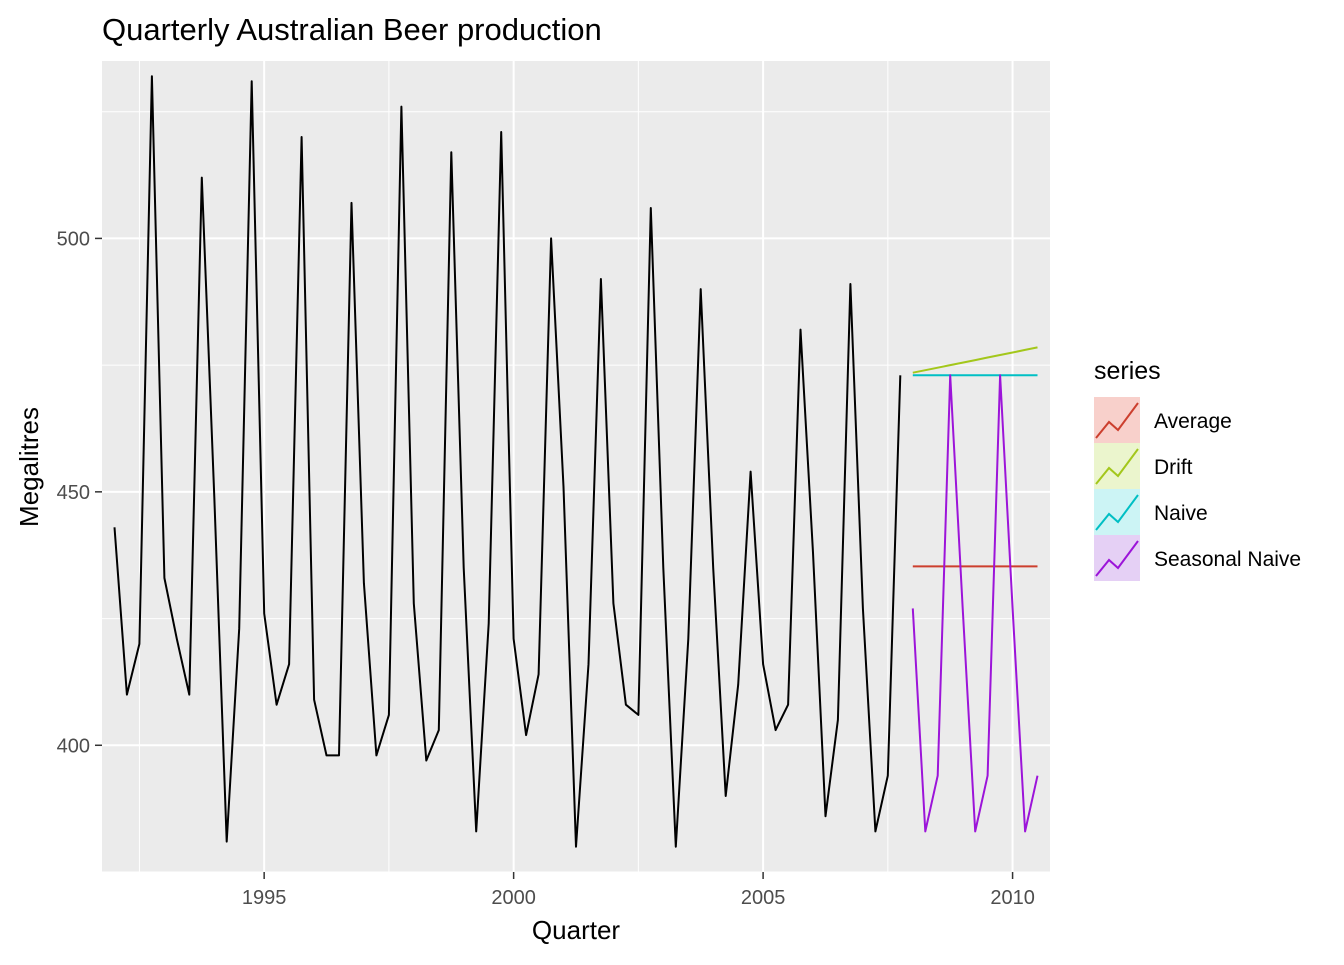 The image size is (1344, 965). I want to click on legend-item-seasonal-naive: Seasonal Naive, so click(1197, 558).